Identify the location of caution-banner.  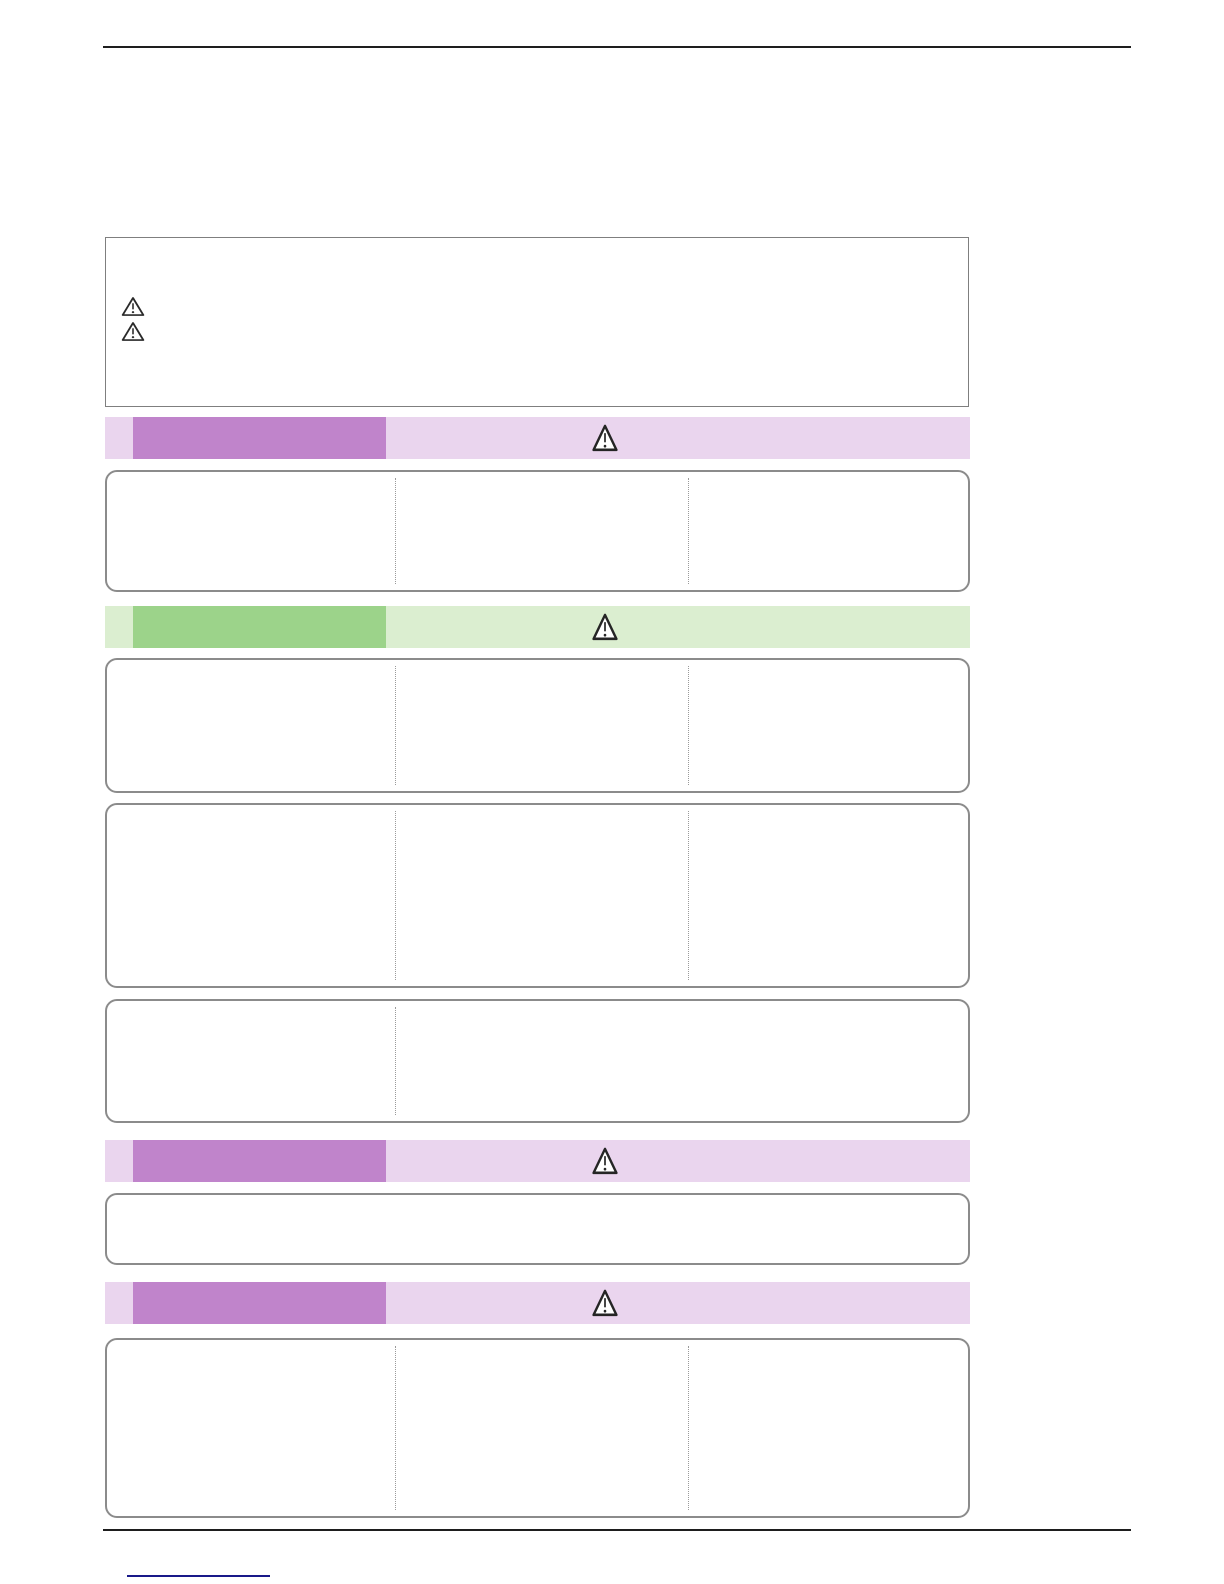
(537, 627).